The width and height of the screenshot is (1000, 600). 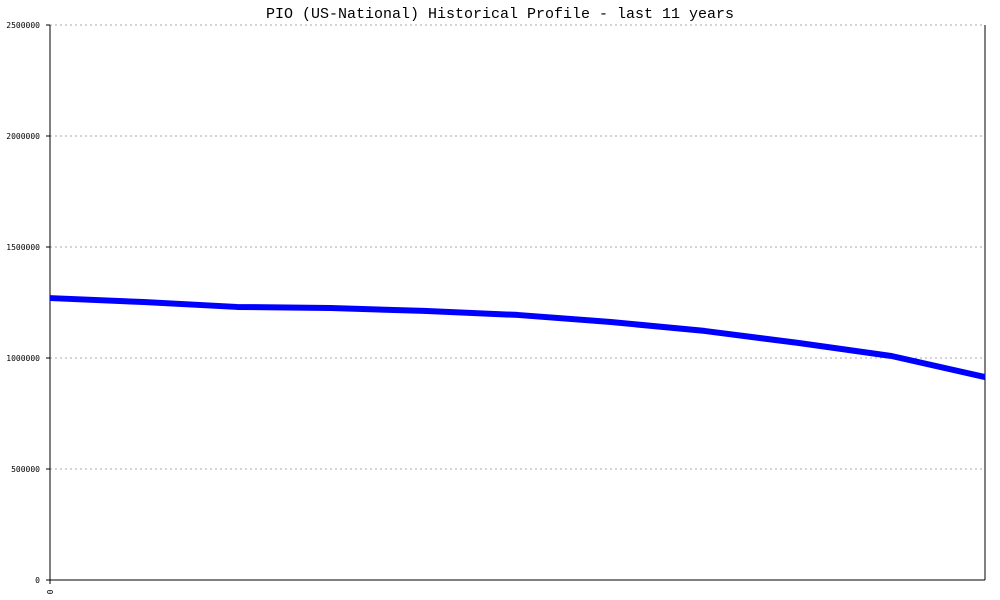 What do you see at coordinates (23, 247) in the screenshot?
I see `y-tick-label: 1500000` at bounding box center [23, 247].